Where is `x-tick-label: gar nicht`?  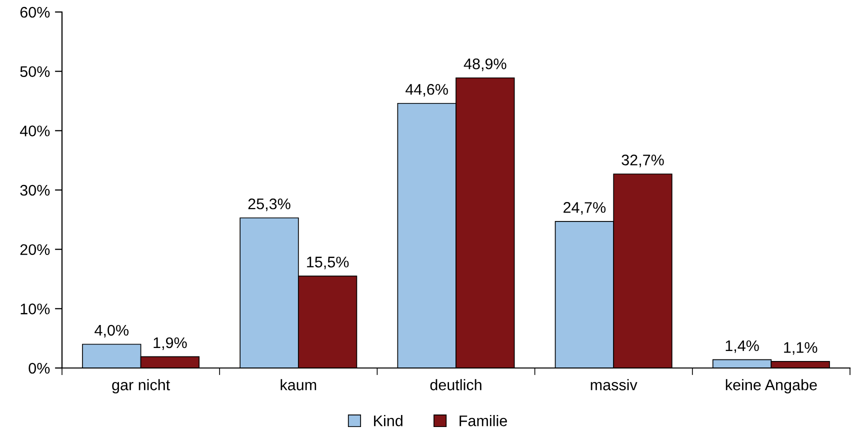
x-tick-label: gar nicht is located at coordinates (141, 386).